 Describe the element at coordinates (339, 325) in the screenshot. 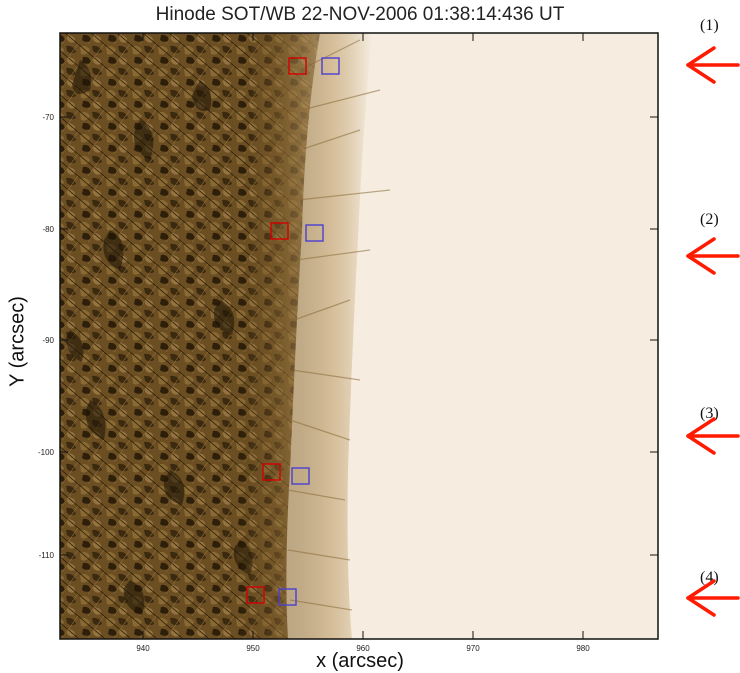

I see `spicules` at that location.